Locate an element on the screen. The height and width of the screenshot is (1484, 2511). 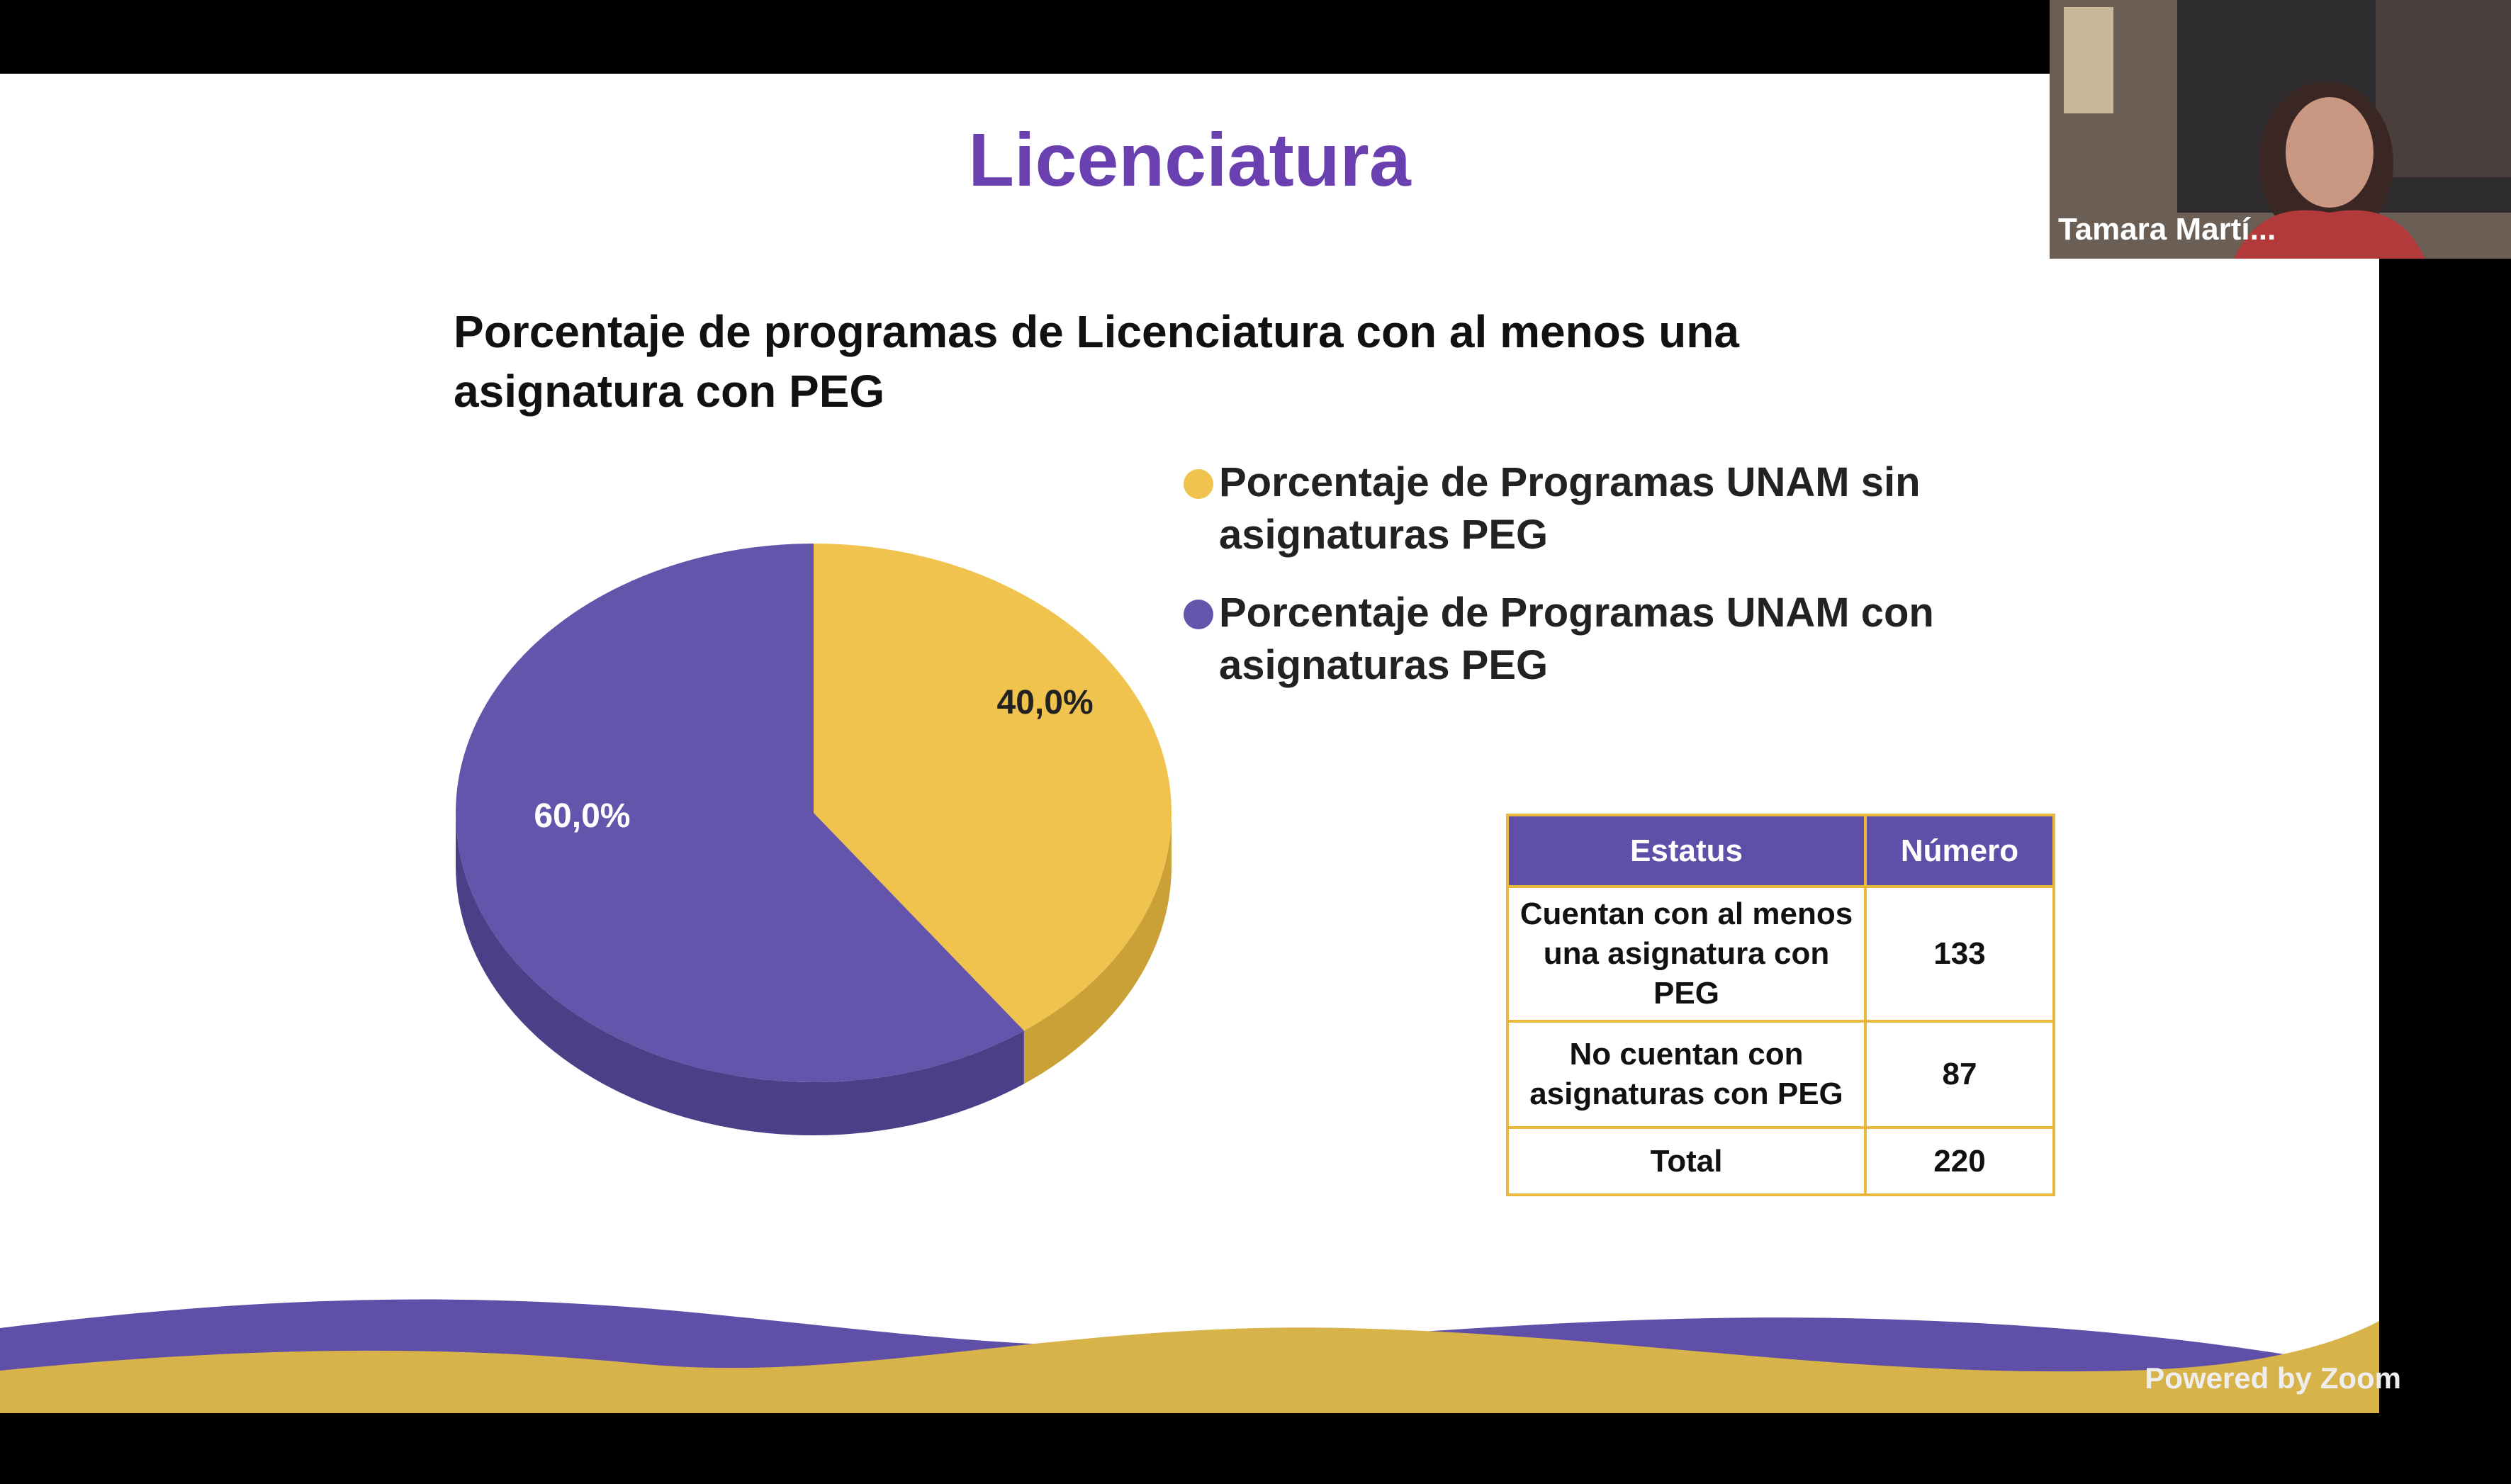
table-cell-status: Total is located at coordinates (1687, 1161).